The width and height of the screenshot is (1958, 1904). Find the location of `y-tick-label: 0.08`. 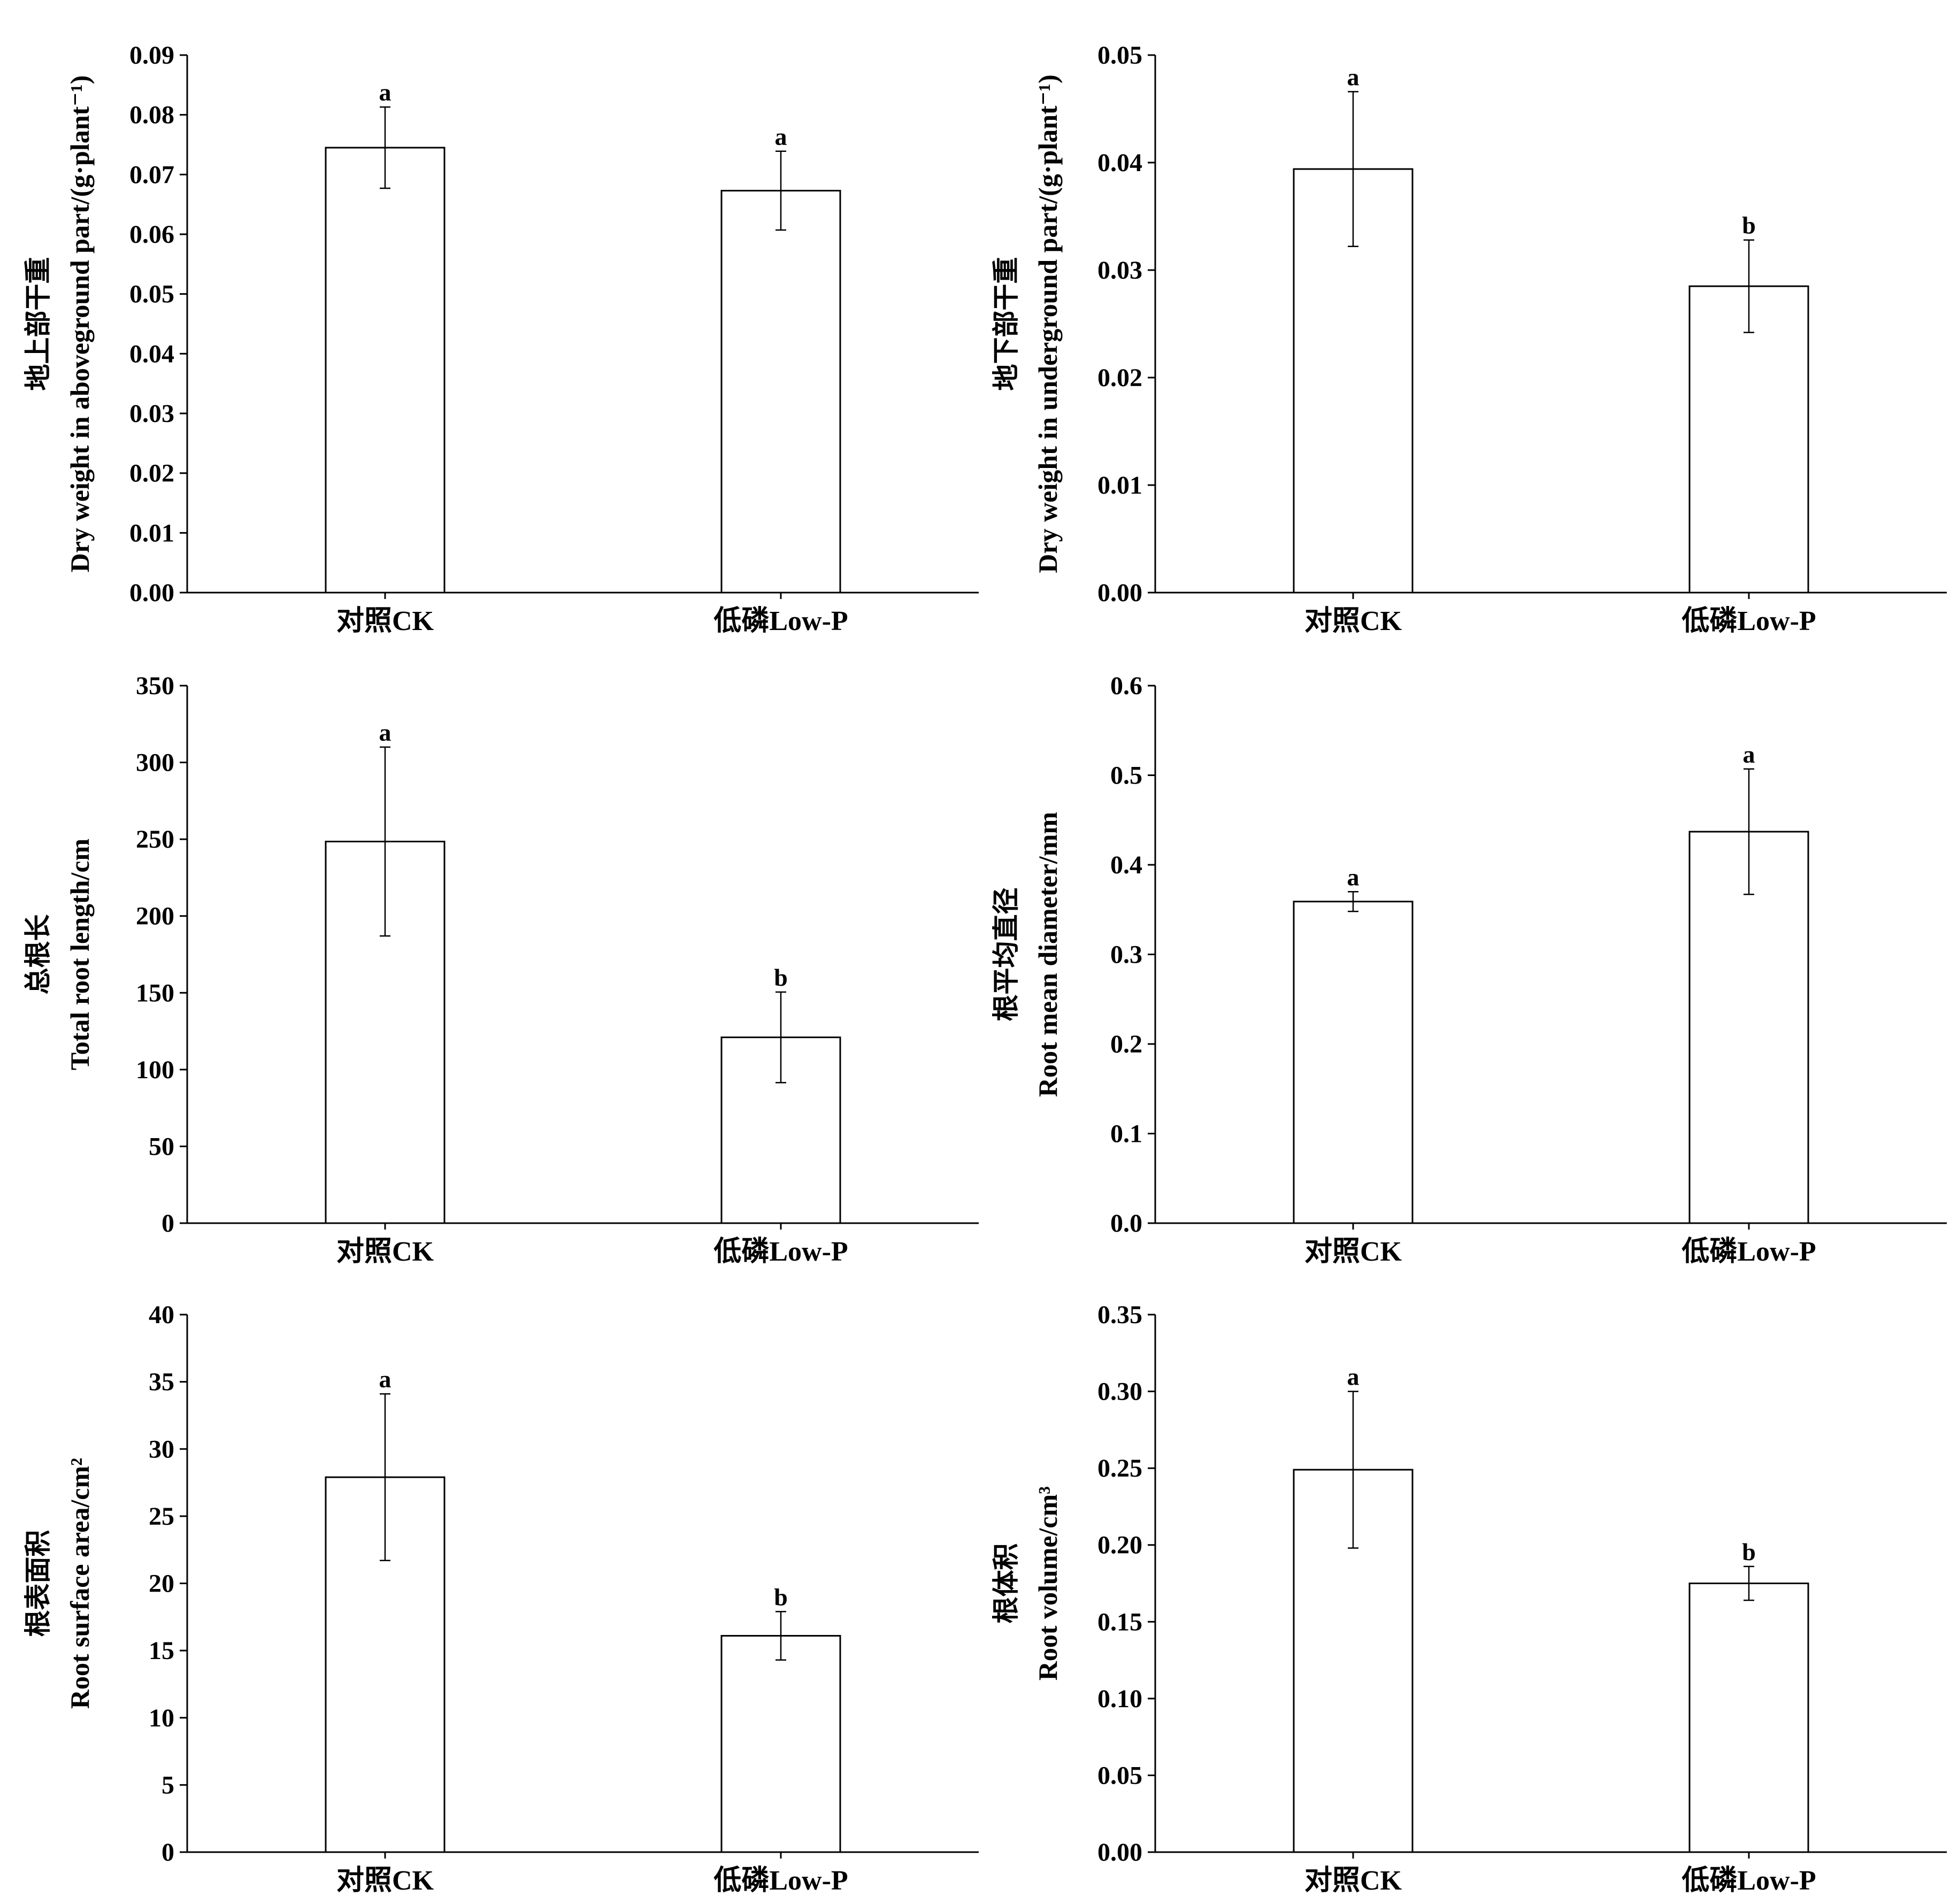

y-tick-label: 0.08 is located at coordinates (151, 115).